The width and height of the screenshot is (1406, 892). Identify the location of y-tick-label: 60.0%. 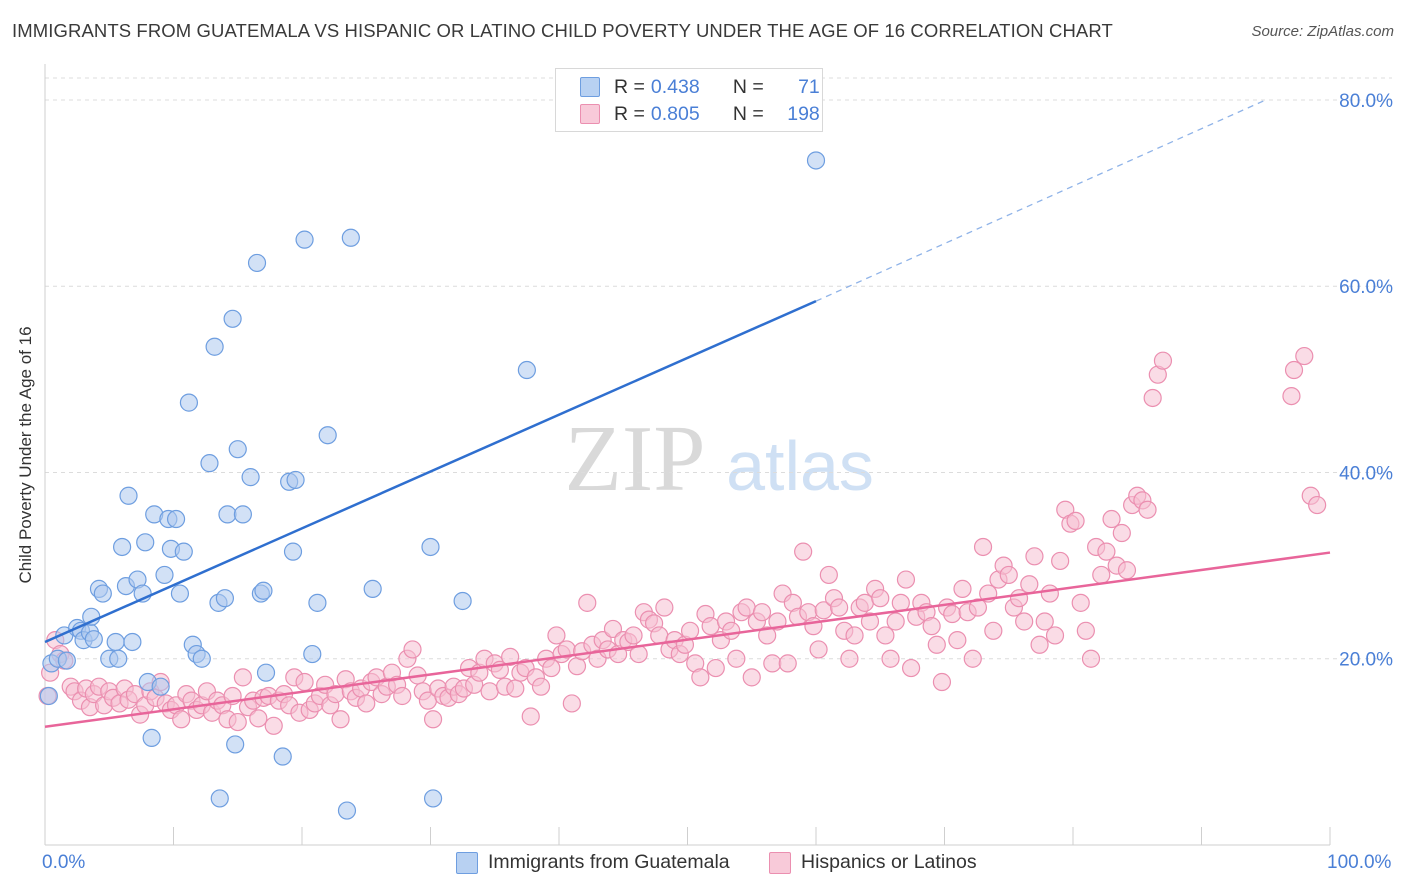
(1366, 287).